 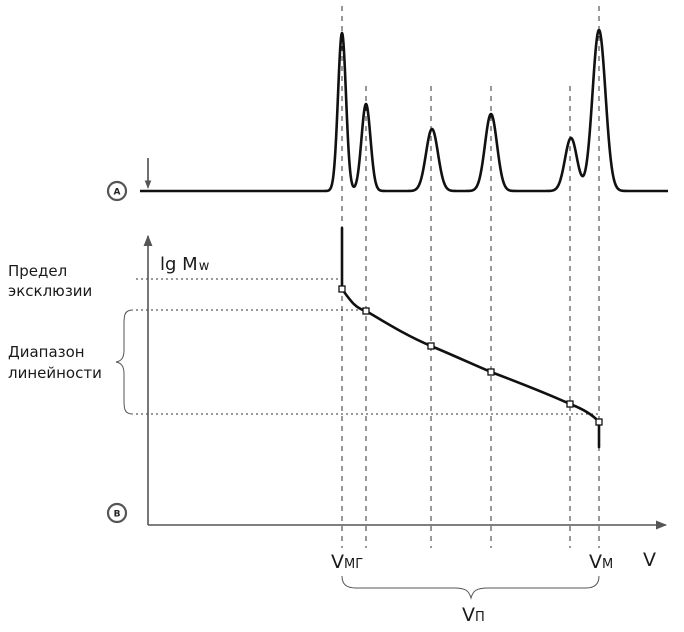 I want to click on marker-a-circle-icon, so click(x=117, y=191).